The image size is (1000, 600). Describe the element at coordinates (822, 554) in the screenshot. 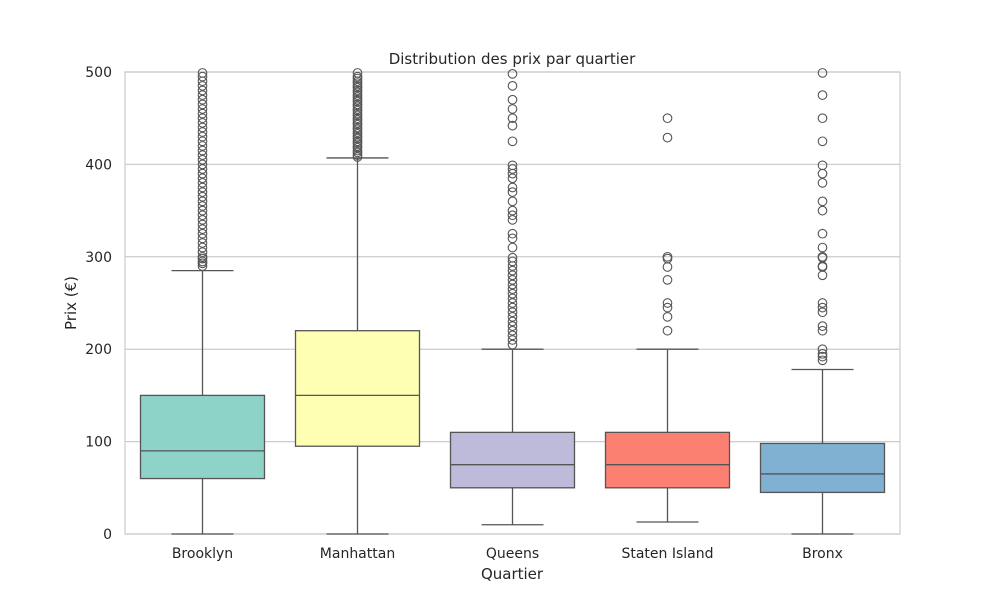

I see `x-tick-label: Bronx` at that location.